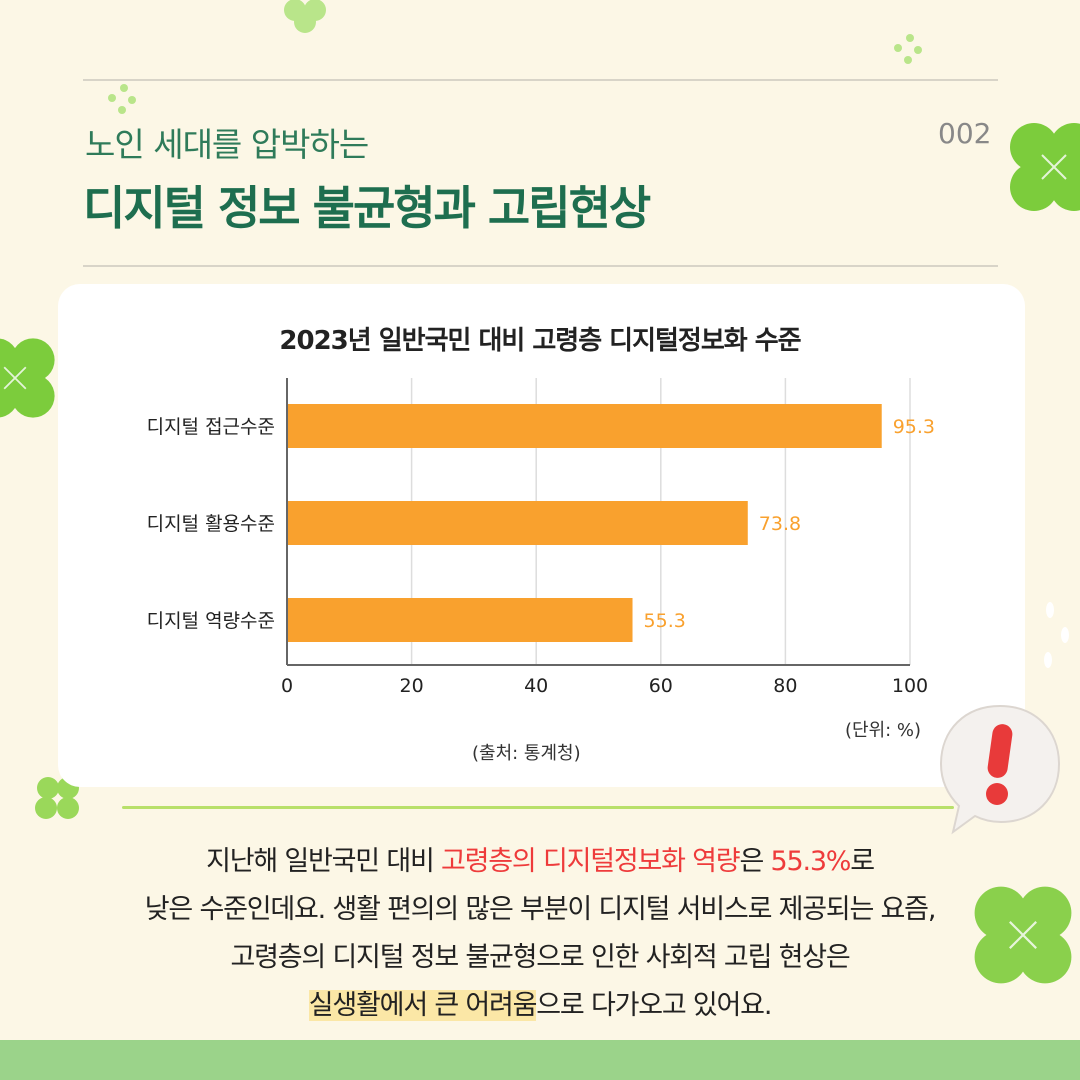 The width and height of the screenshot is (1080, 1080). I want to click on body-line-1: 지난해 일반국민 대비 고령층의 디지털정보화 역량은 55.3%로, so click(540, 862).